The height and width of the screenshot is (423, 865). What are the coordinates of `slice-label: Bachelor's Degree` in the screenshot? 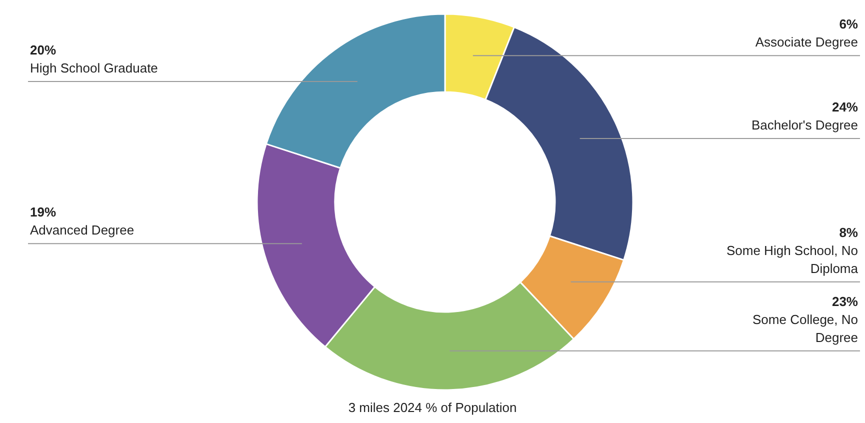 It's located at (804, 125).